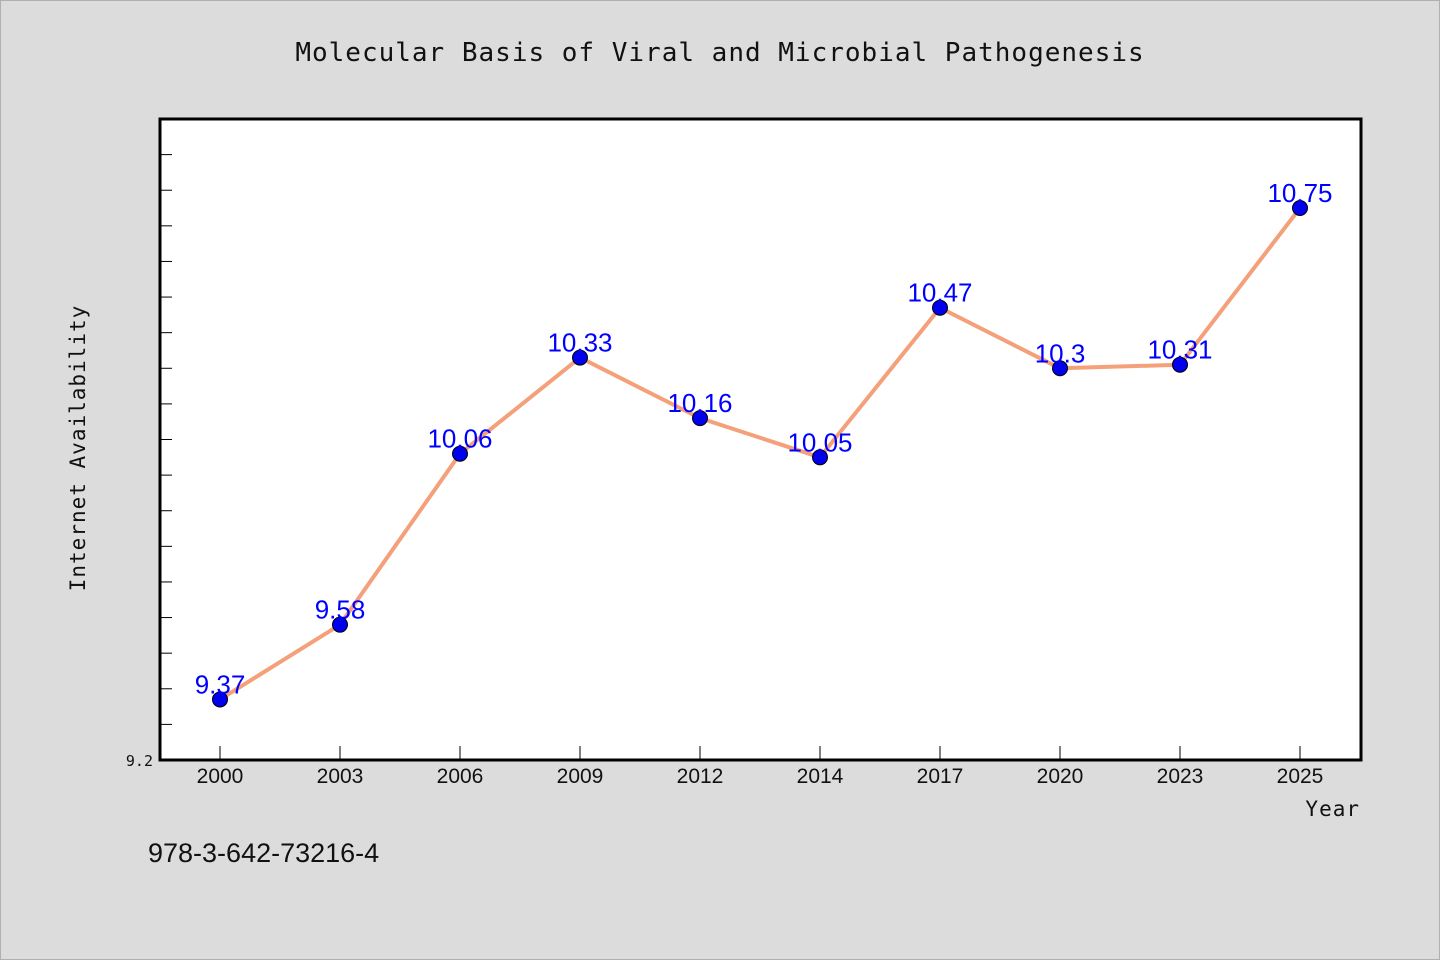 The image size is (1440, 960). What do you see at coordinates (1332, 809) in the screenshot?
I see `x-axis-label: Year` at bounding box center [1332, 809].